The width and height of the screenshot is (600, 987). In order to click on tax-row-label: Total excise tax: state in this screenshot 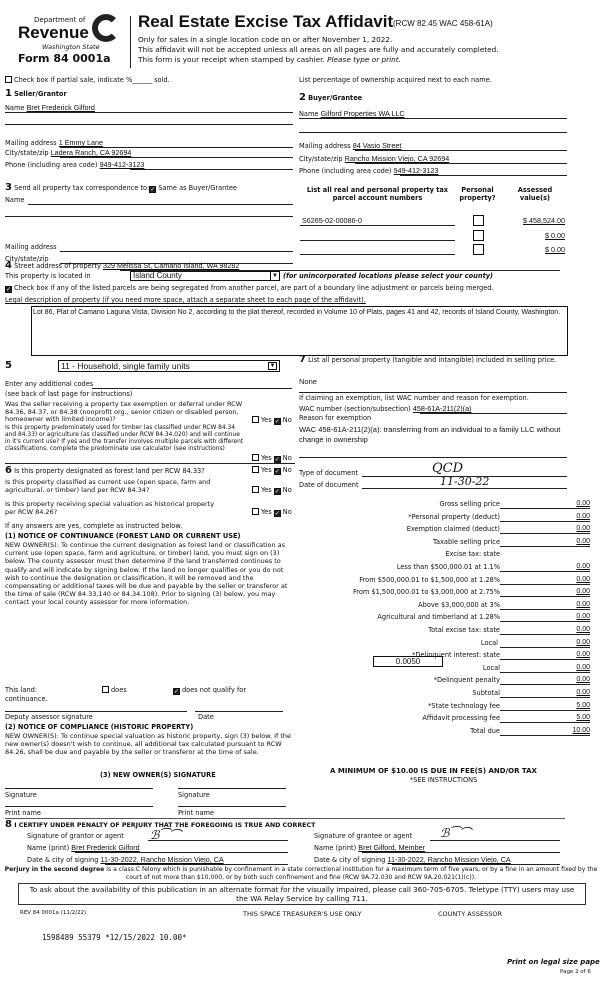, I will do `click(464, 630)`.